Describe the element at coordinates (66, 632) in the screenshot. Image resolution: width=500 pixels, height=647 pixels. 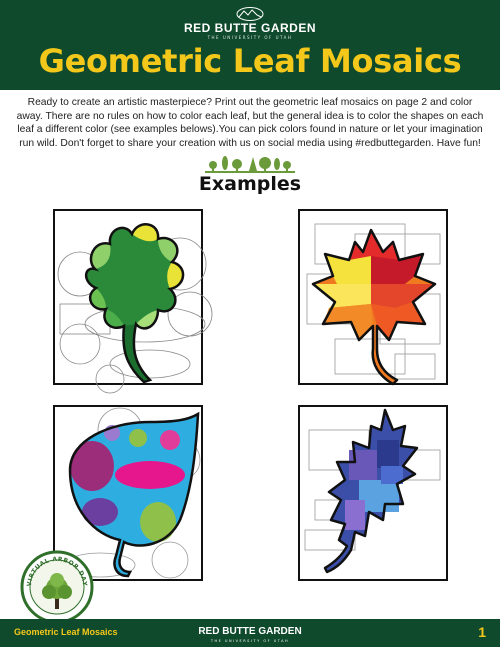
I see `footer-document-title: Geometric Leaf Mosaics` at that location.